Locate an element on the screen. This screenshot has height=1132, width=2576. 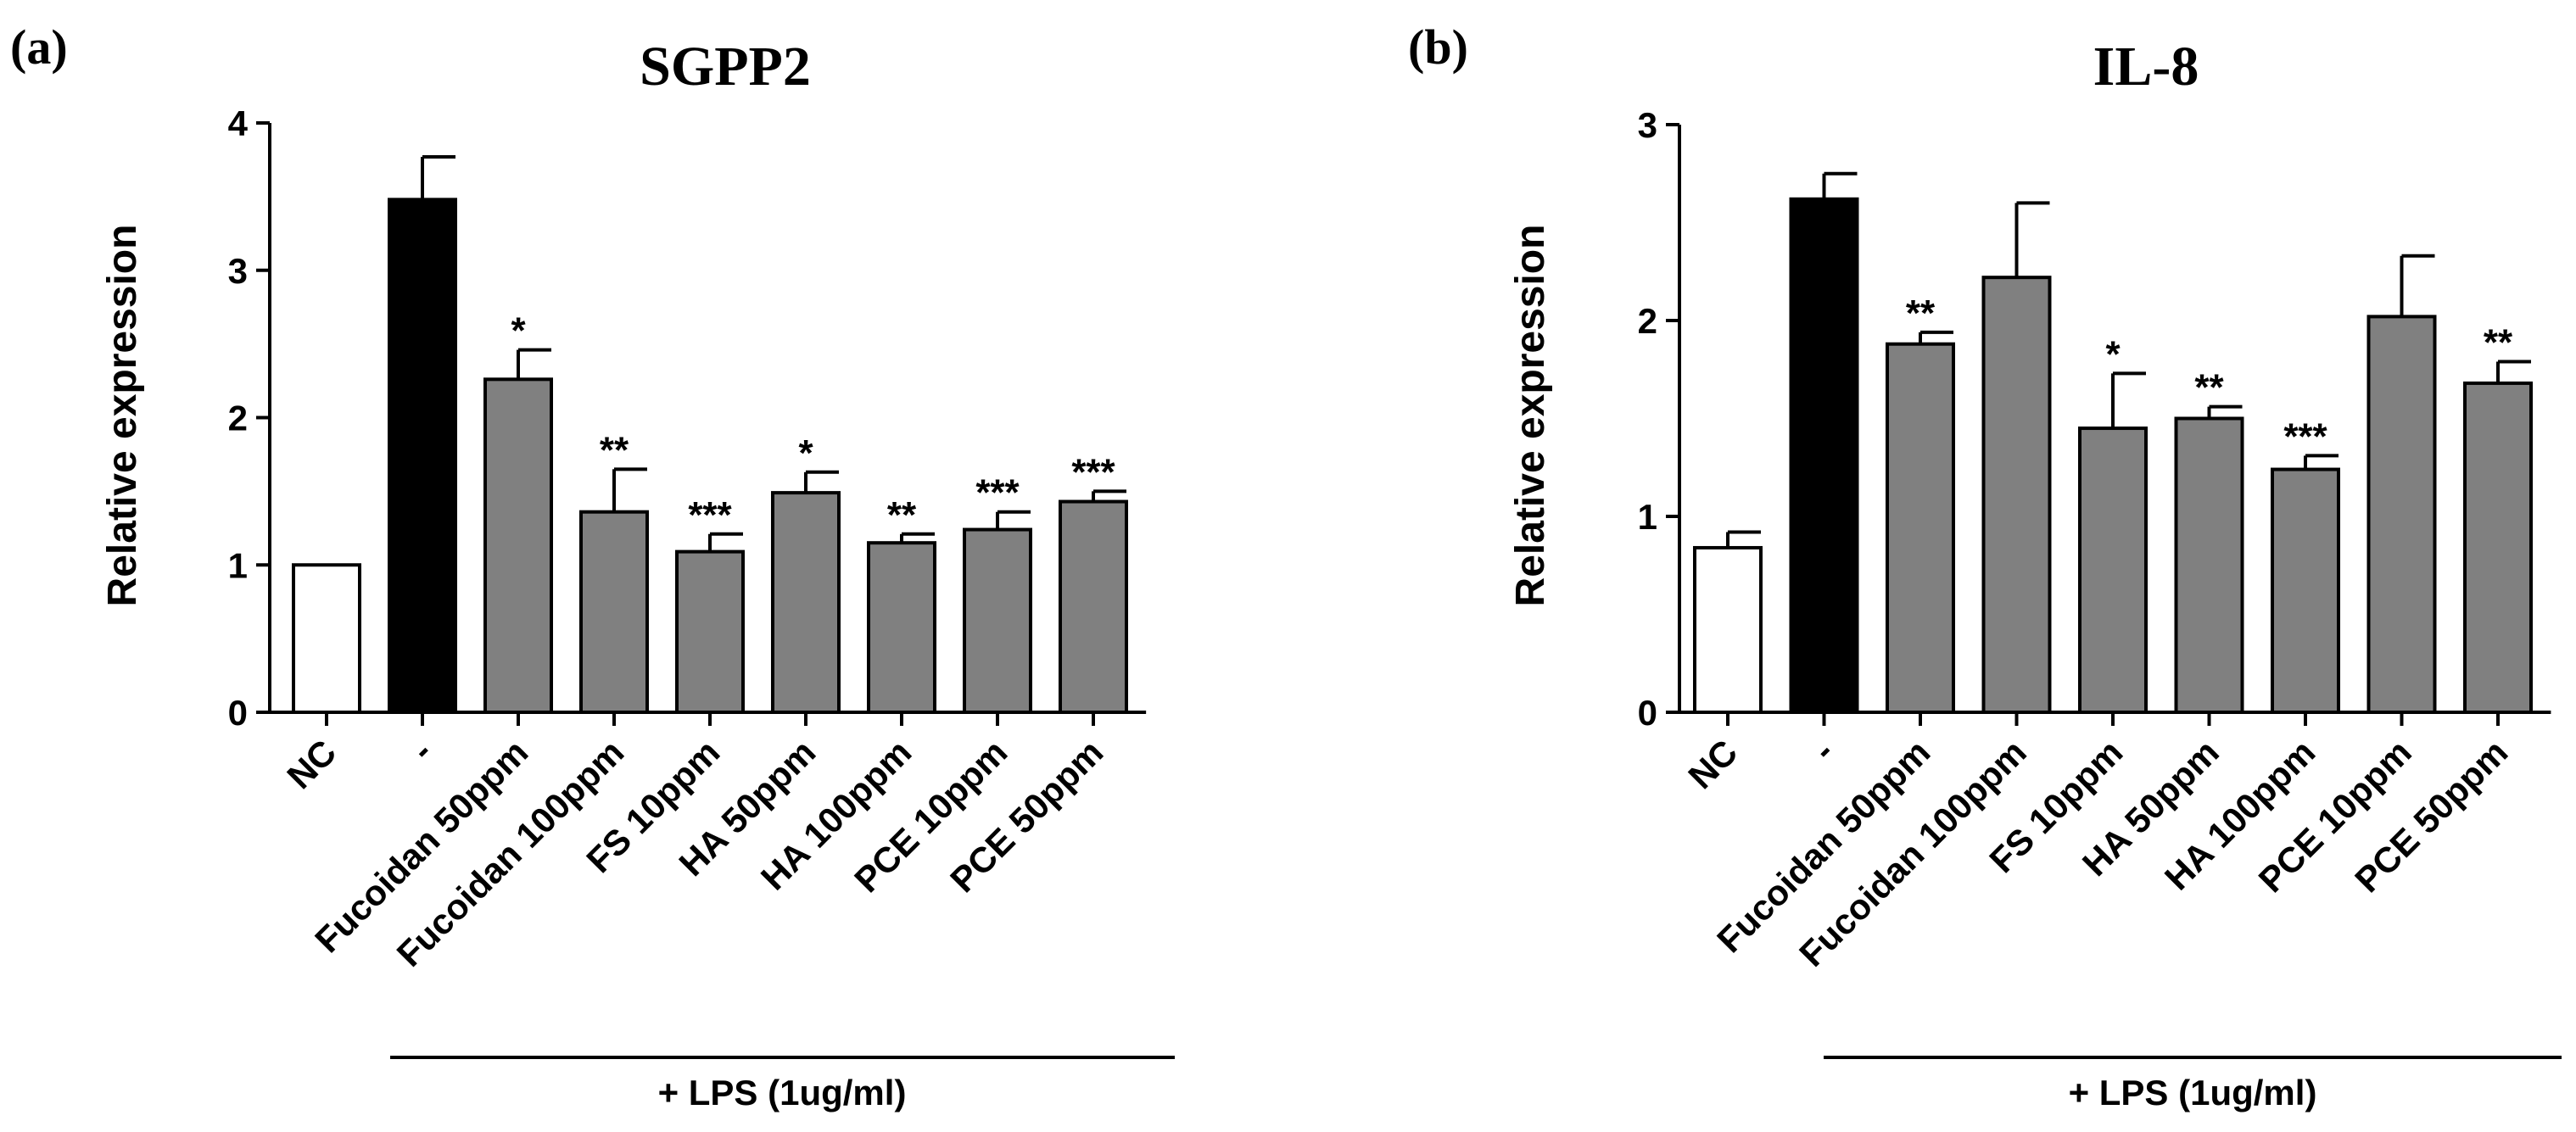
panel-a-y-tick-label: 4 is located at coordinates (238, 123).